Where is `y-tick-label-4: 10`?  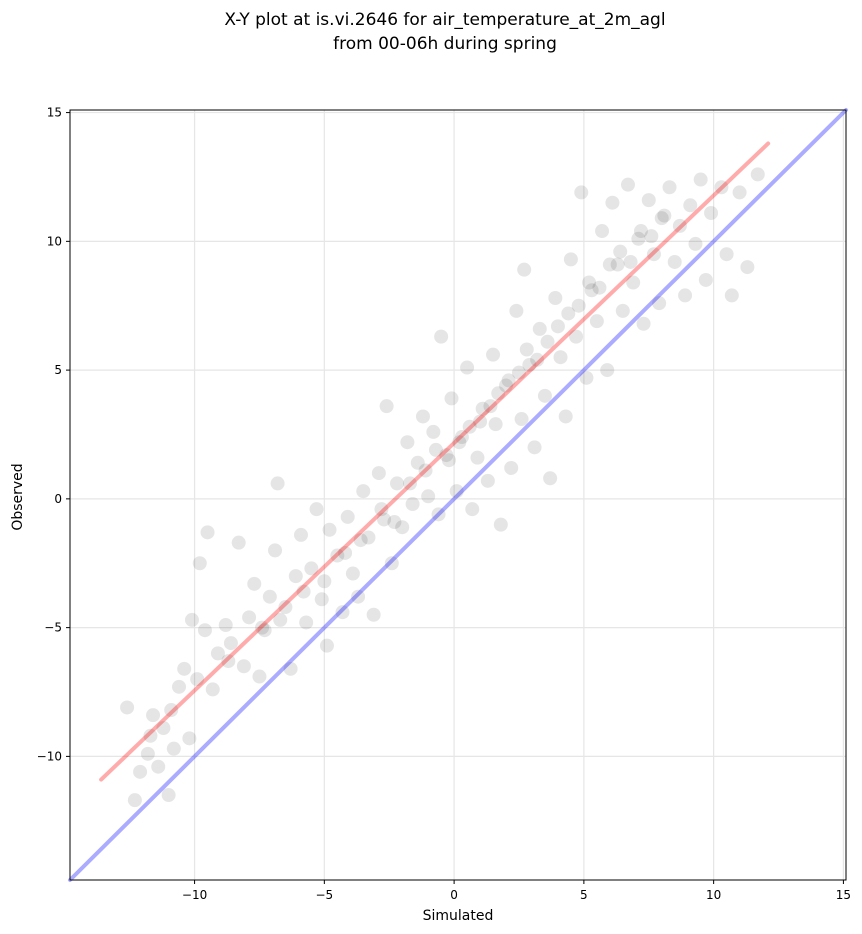 y-tick-label-4: 10 is located at coordinates (54, 241).